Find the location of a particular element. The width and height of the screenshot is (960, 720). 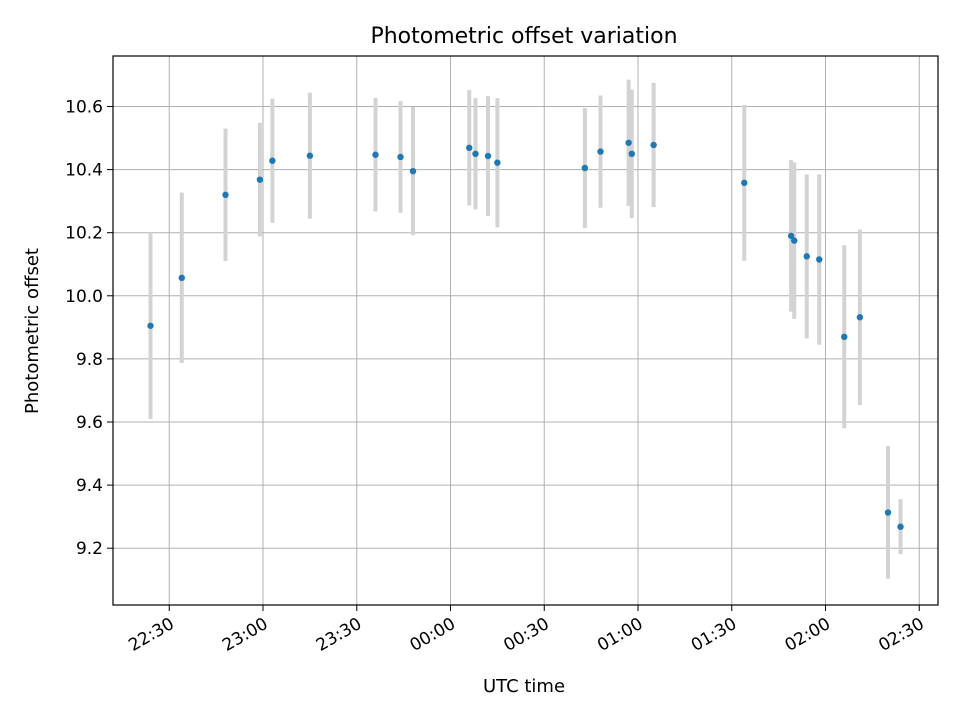

y-tick-label: 9.2 is located at coordinates (89, 549).